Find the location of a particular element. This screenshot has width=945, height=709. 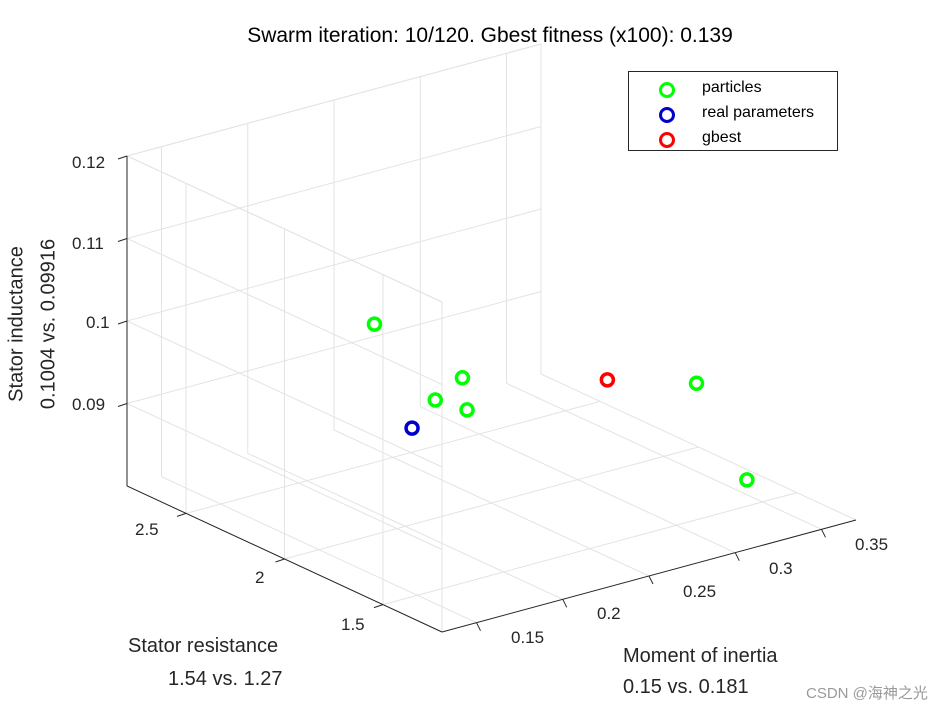

y-tick-label: 2 is located at coordinates (260, 577).